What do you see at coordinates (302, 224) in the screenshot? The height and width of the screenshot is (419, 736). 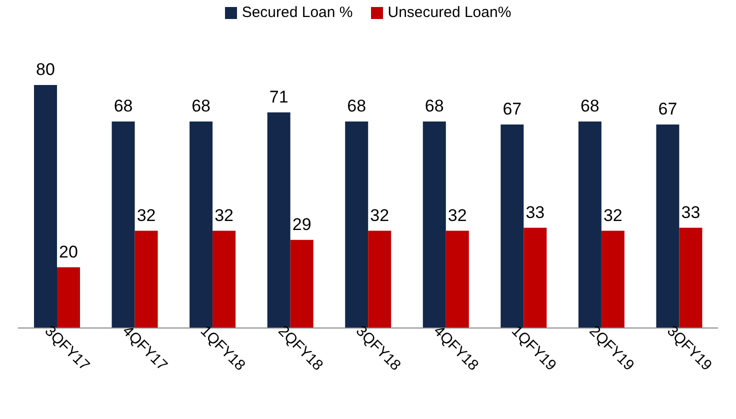 I see `data-label: 29` at bounding box center [302, 224].